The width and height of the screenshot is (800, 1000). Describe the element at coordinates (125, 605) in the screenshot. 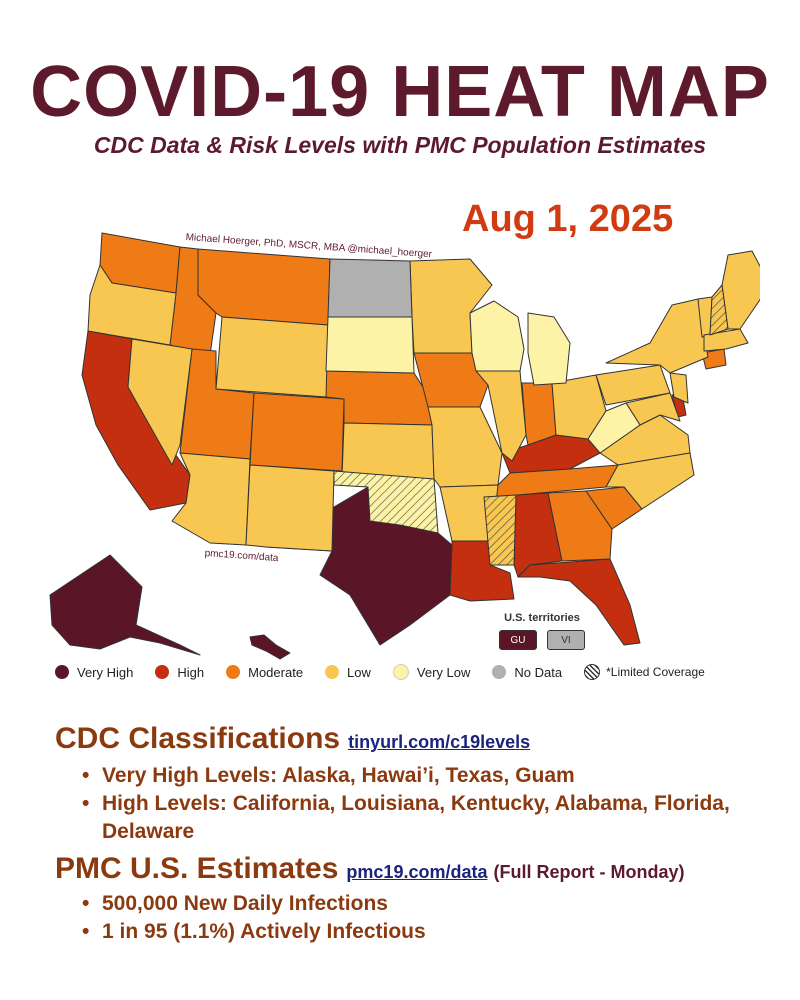

I see `state-alaska` at that location.